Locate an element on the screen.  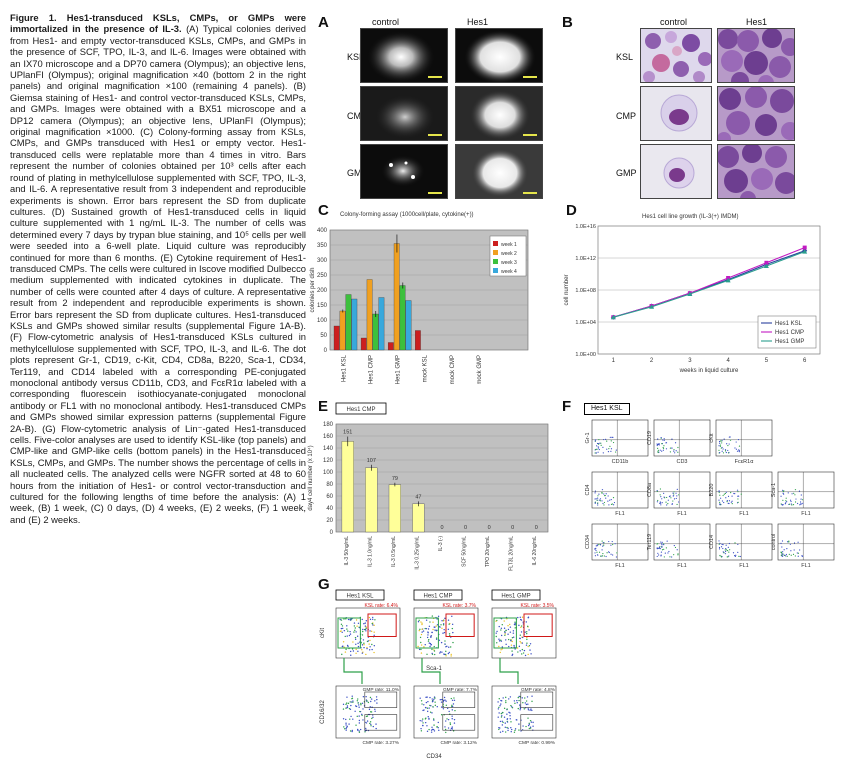
flow-f-xlabel-7: FL1 is located at coordinates (805, 514).